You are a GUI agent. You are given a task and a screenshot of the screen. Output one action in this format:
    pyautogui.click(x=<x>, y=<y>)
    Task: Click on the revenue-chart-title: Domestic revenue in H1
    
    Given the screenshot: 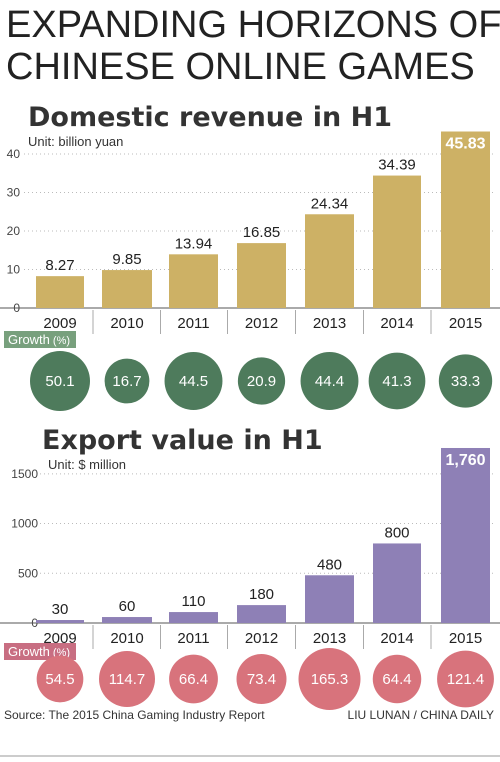 What is the action you would take?
    pyautogui.click(x=210, y=117)
    